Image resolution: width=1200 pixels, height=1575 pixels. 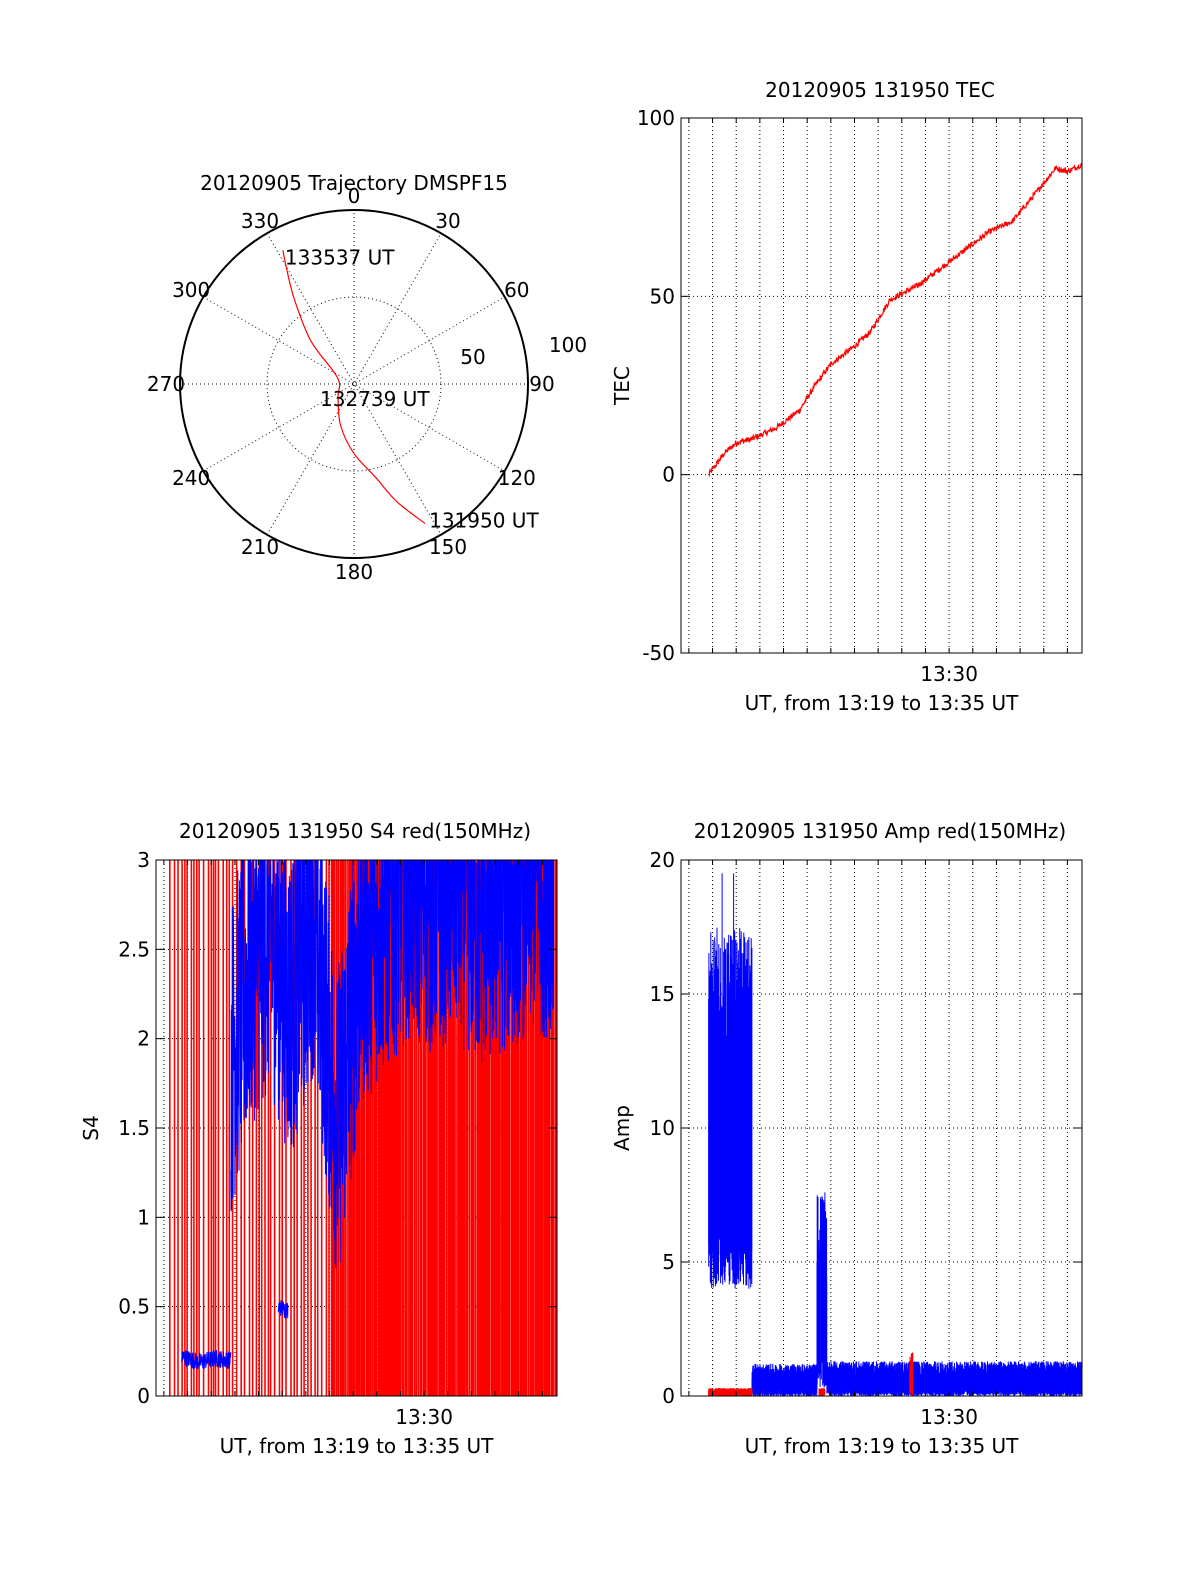 I want to click on amp-ticks: 0 5 10 15 20 13:30, so click(x=866, y=1138).